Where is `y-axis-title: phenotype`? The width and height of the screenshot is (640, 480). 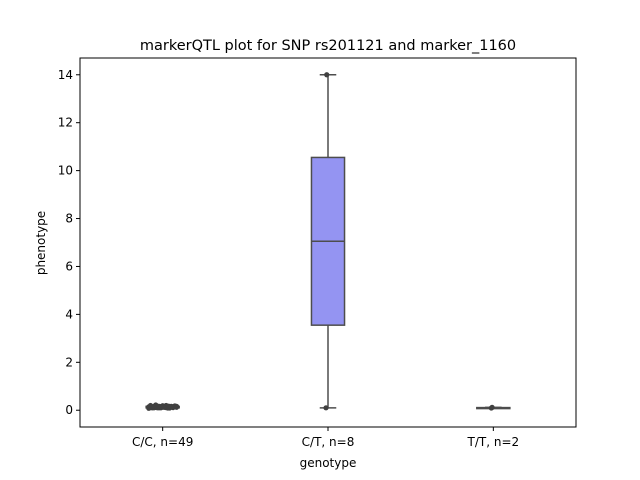
y-axis-title: phenotype is located at coordinates (41, 243).